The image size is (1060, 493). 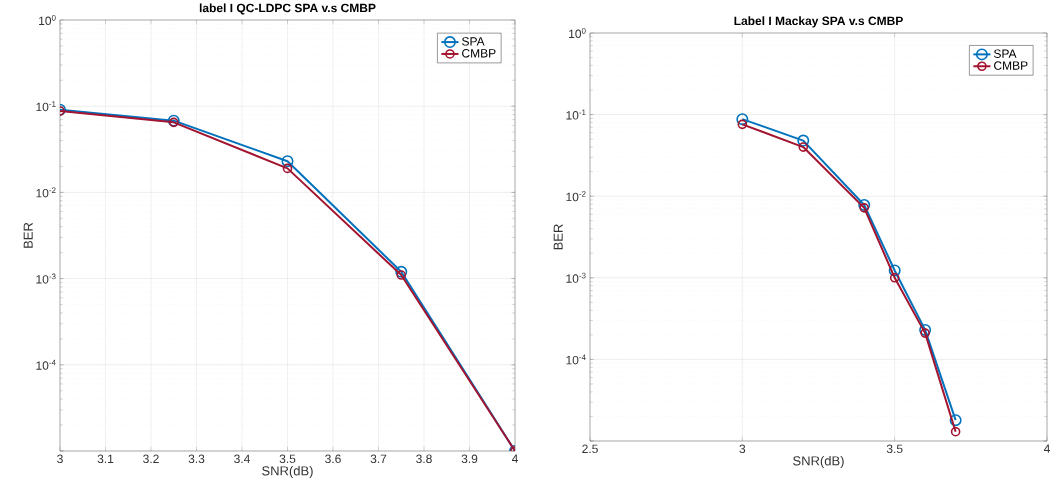 What do you see at coordinates (196, 459) in the screenshot?
I see `x-tick-label: 3.3` at bounding box center [196, 459].